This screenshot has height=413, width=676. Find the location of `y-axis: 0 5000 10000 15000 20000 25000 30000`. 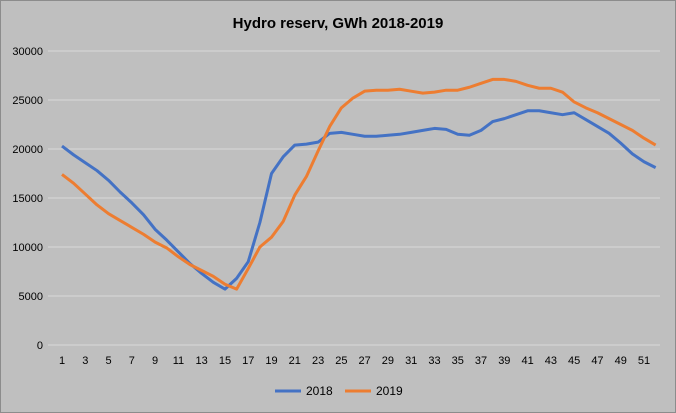

y-axis: 0 5000 10000 15000 20000 25000 30000 is located at coordinates (27, 199).